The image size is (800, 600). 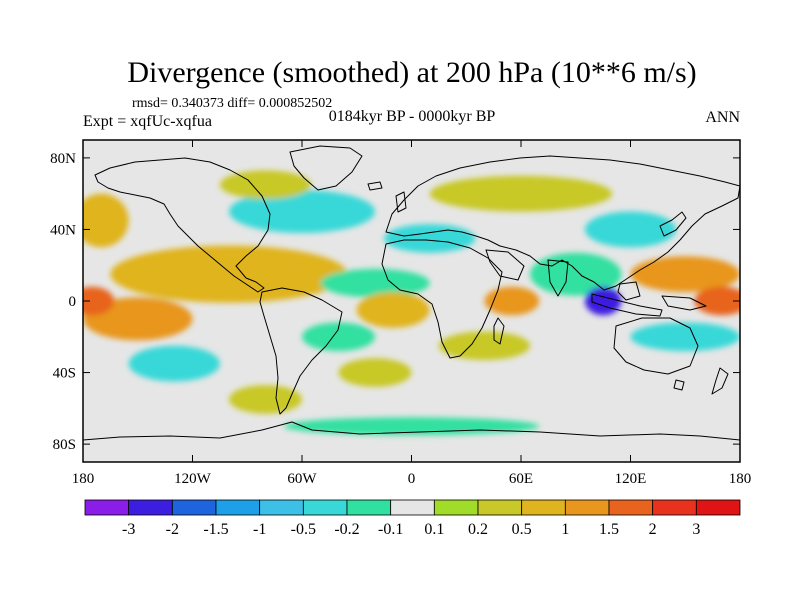 What do you see at coordinates (684, 303) in the screenshot?
I see `coastline-new-guinea` at bounding box center [684, 303].